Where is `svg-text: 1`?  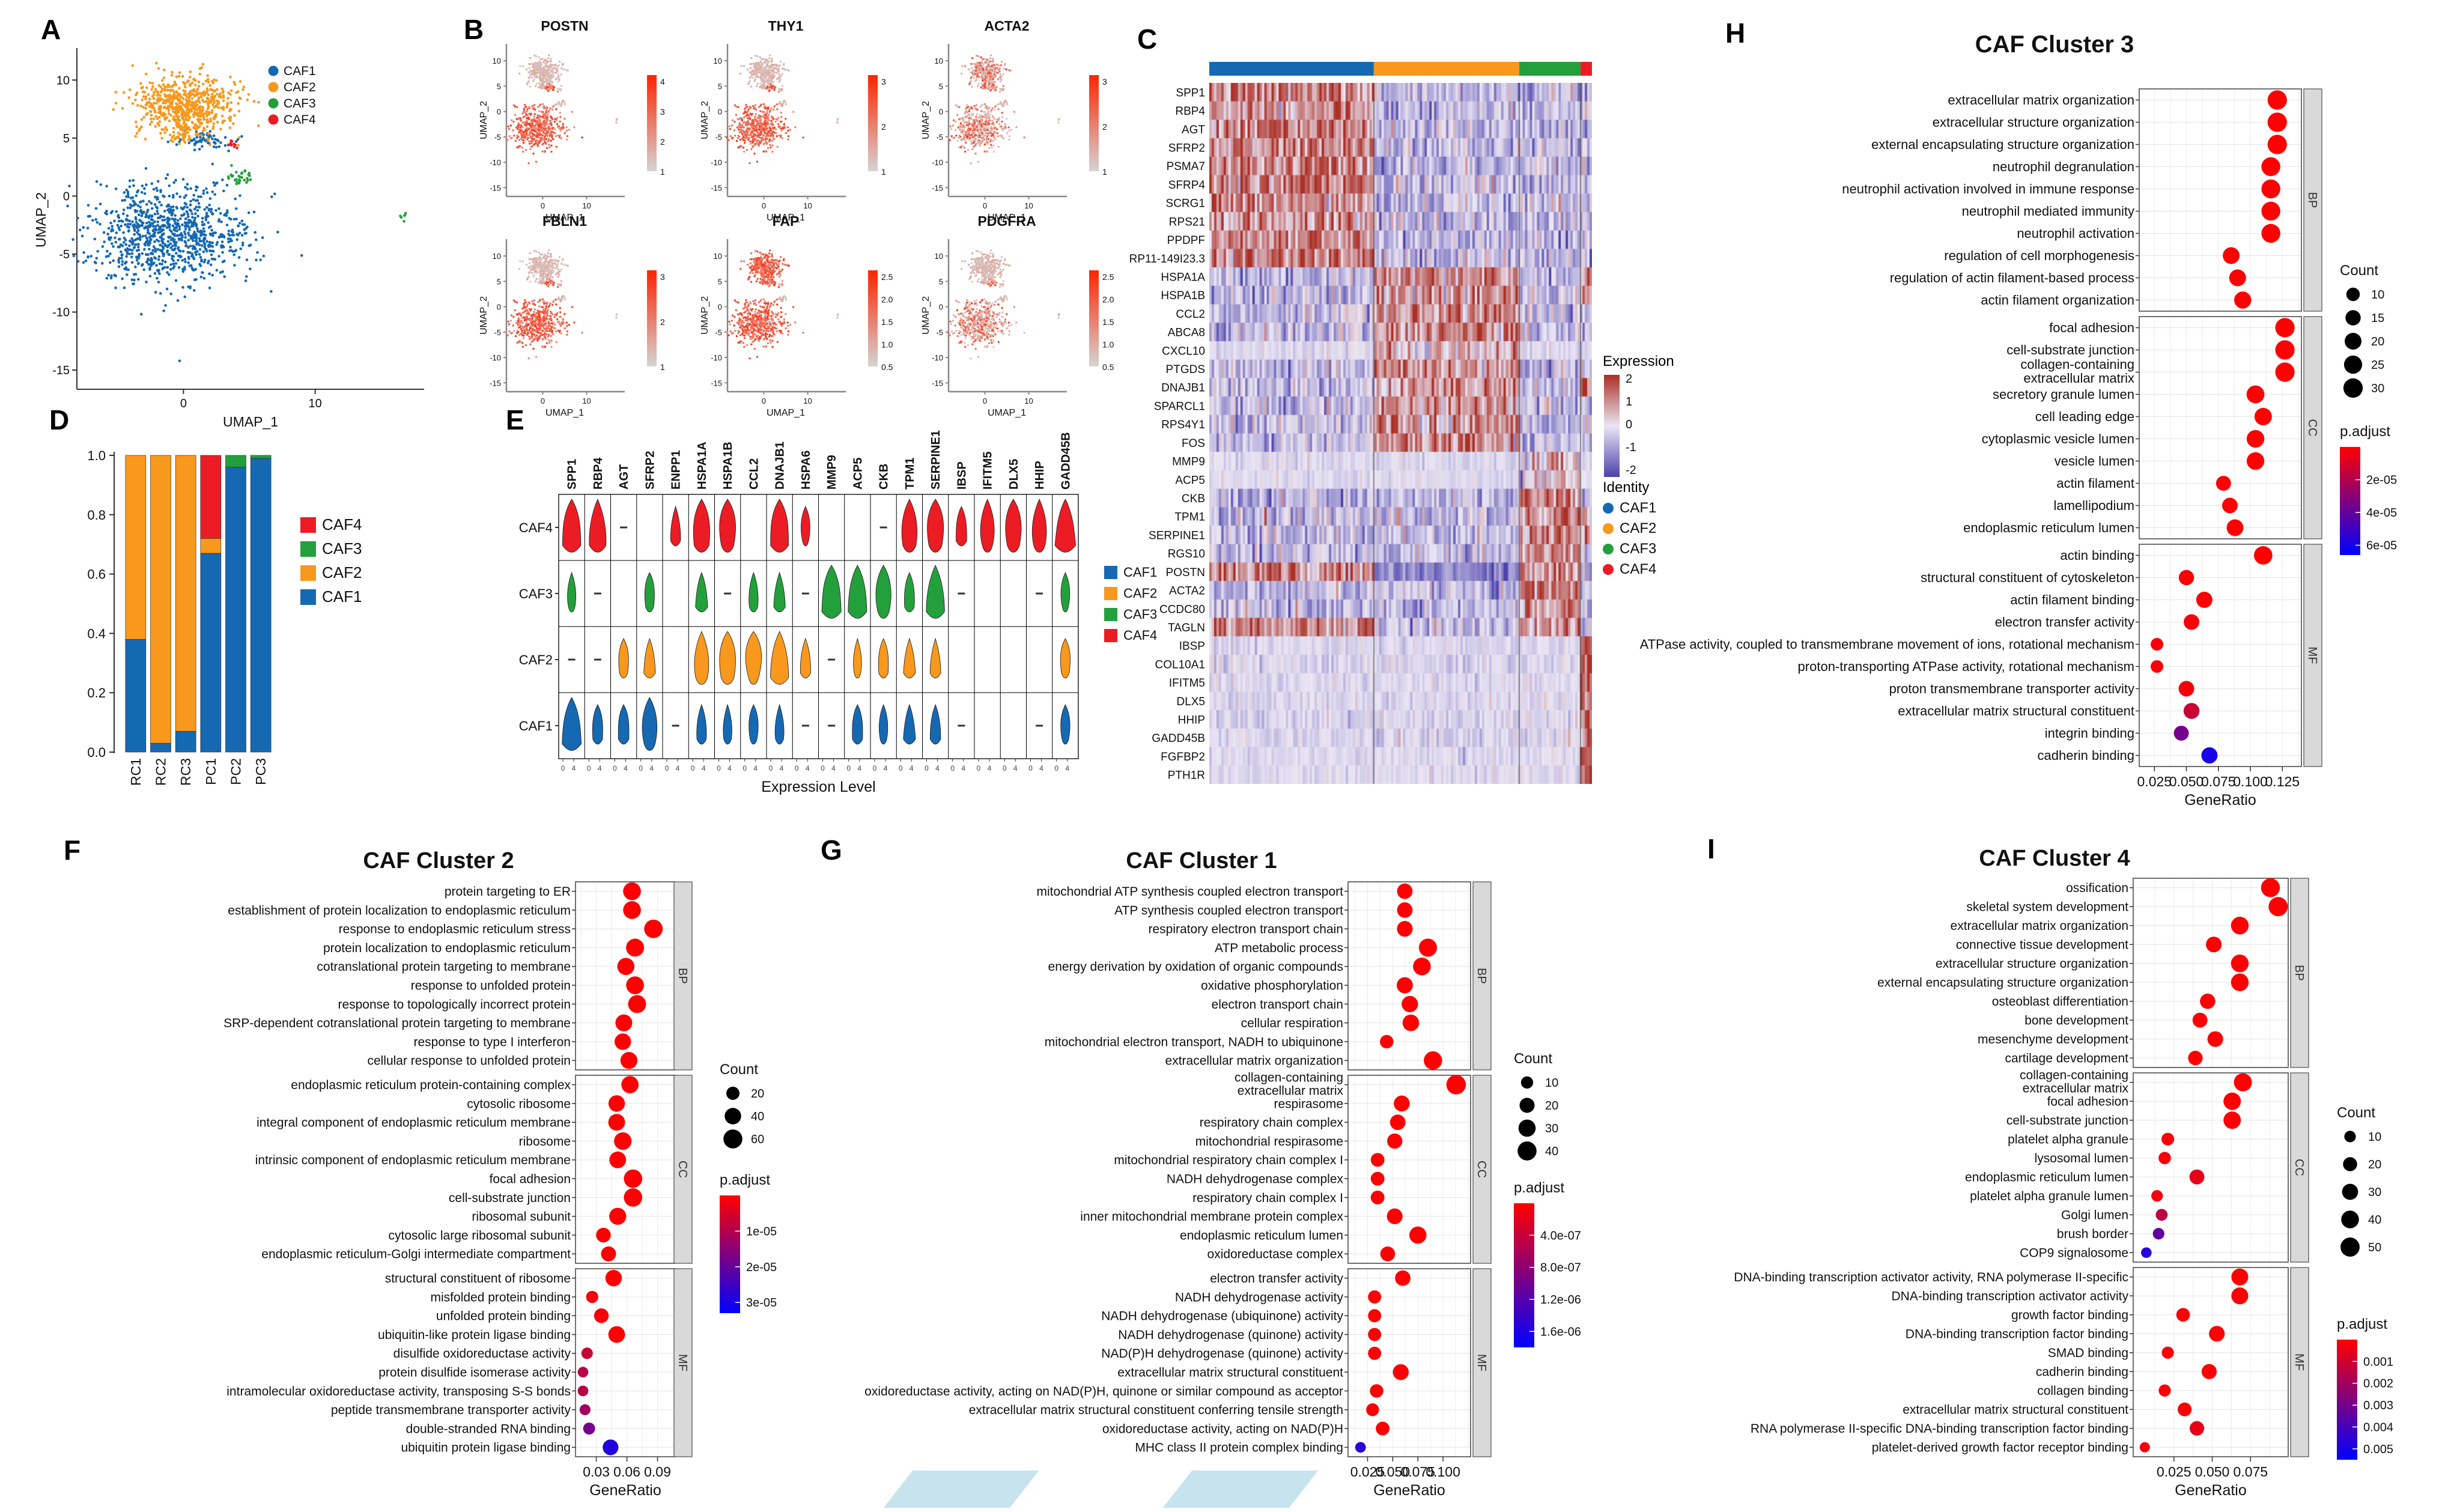 svg-text: 1 is located at coordinates (1104, 172).